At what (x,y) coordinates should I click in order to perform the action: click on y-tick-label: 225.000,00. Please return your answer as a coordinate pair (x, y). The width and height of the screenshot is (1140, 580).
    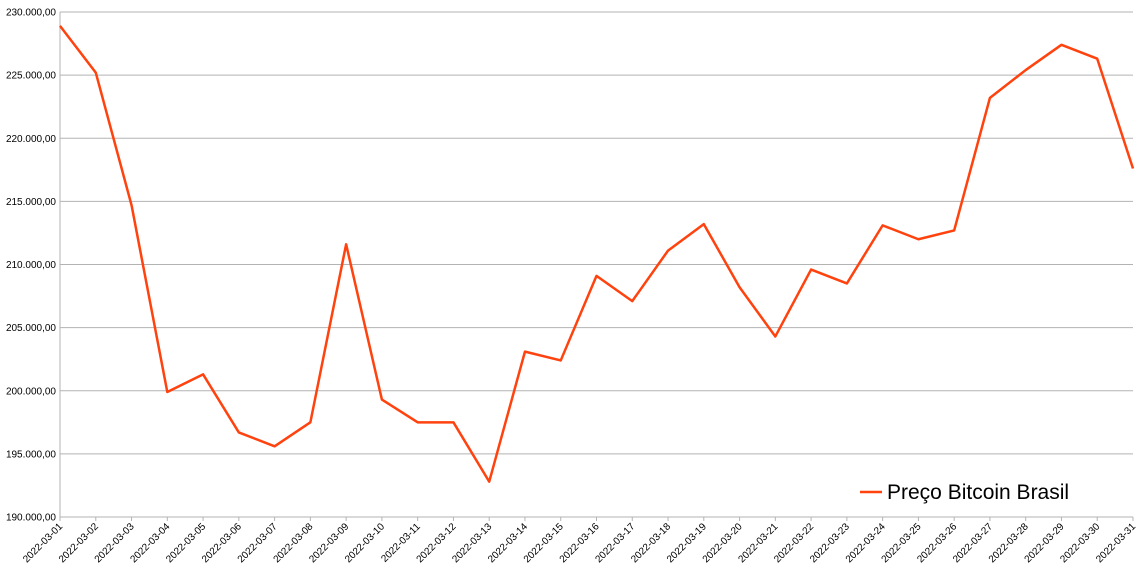
    Looking at the image, I should click on (31, 76).